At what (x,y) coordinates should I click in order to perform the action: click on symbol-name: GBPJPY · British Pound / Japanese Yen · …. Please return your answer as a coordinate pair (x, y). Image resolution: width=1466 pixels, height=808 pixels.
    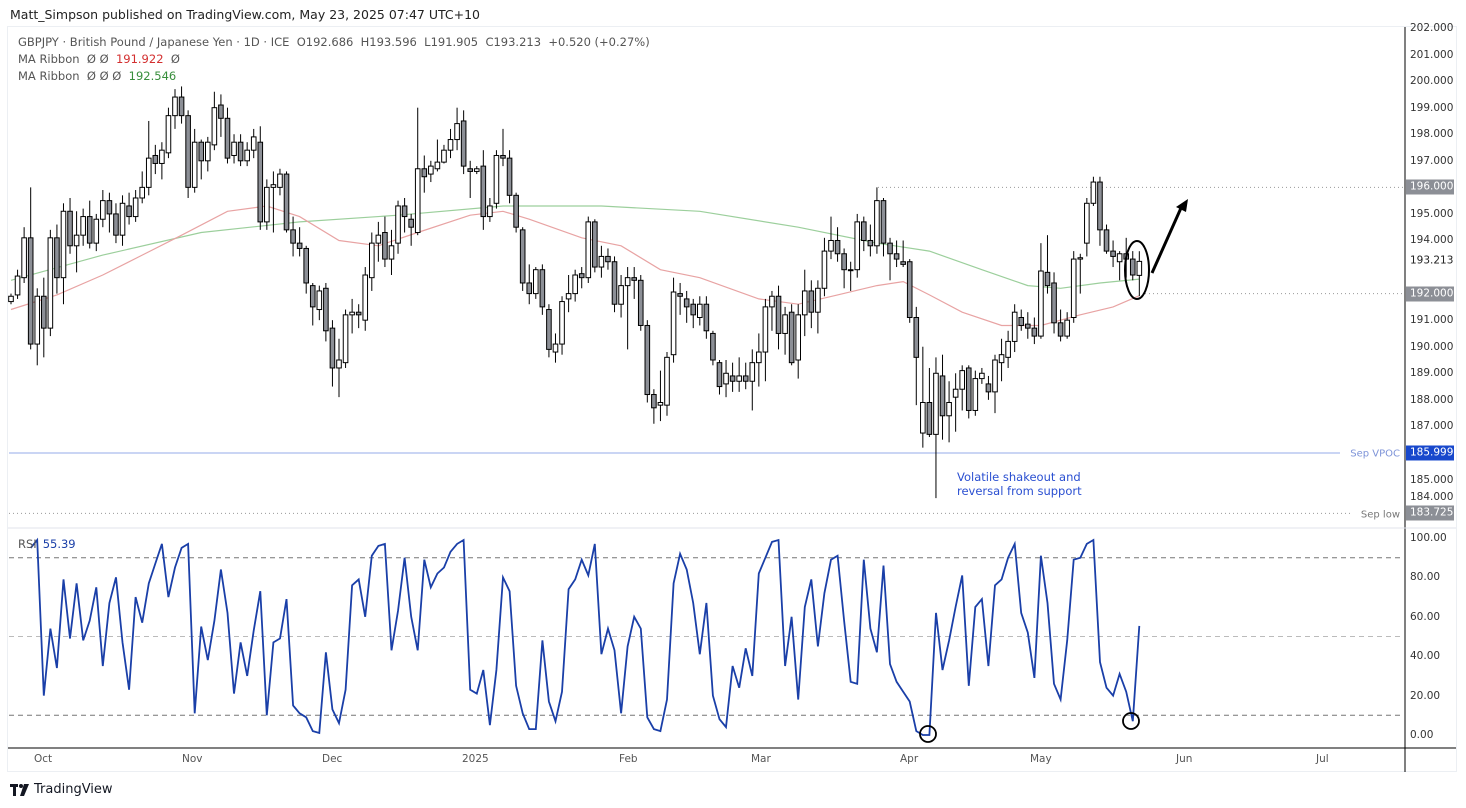
    Looking at the image, I should click on (154, 42).